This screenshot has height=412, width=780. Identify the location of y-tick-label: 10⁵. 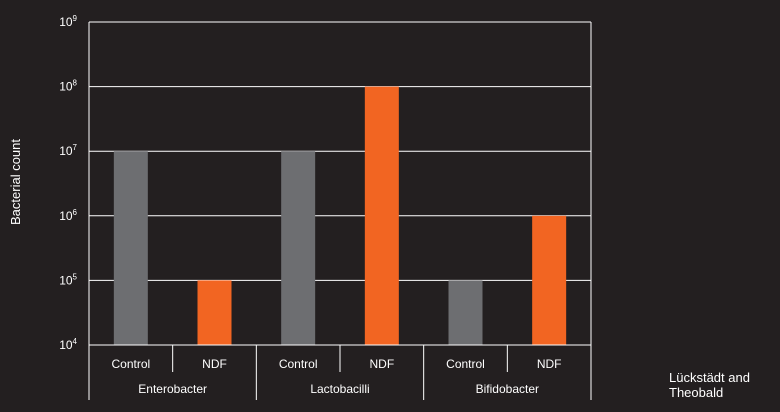
(68, 279).